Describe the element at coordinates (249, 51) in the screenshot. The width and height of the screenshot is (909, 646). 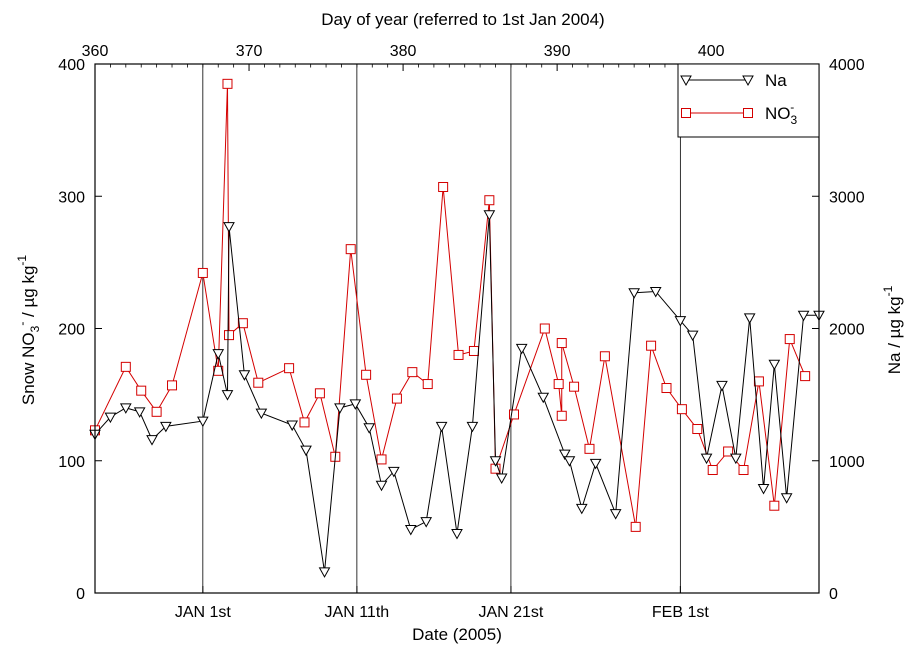
I see `top-tick-label: 370` at that location.